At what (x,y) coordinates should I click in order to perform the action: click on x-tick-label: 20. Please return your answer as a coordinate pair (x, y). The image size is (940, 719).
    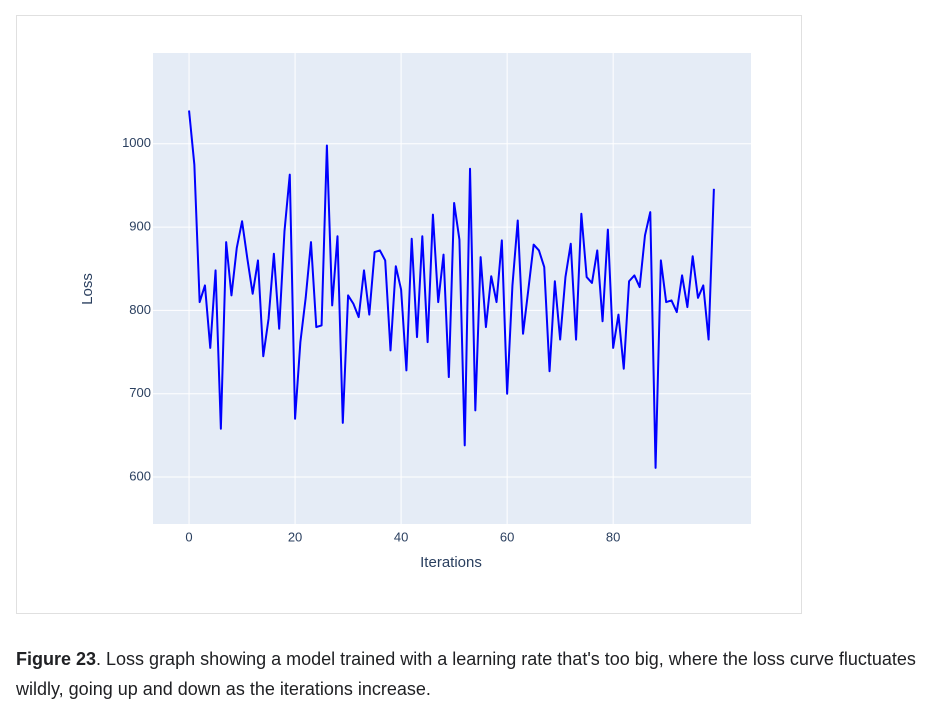
    Looking at the image, I should click on (295, 536).